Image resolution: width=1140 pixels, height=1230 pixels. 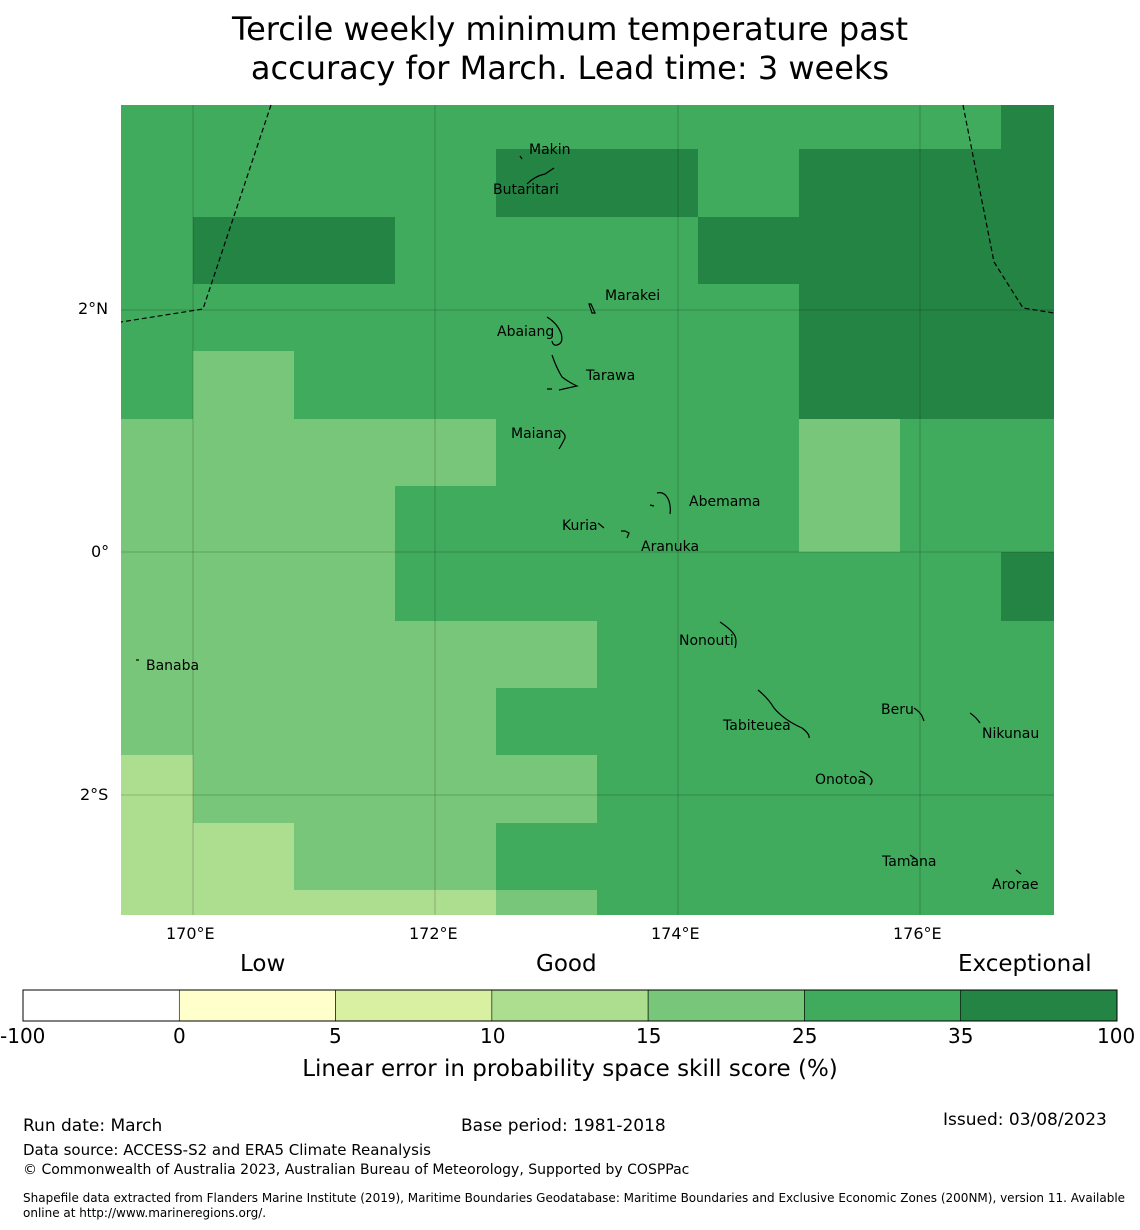 I want to click on lon-label-174e: 174°E, so click(x=675, y=933).